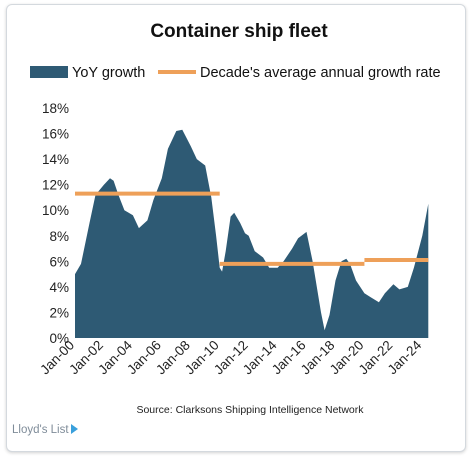 This screenshot has height=458, width=474. What do you see at coordinates (320, 73) in the screenshot?
I see `legend-label-average: Decade's average annual growth rate` at bounding box center [320, 73].